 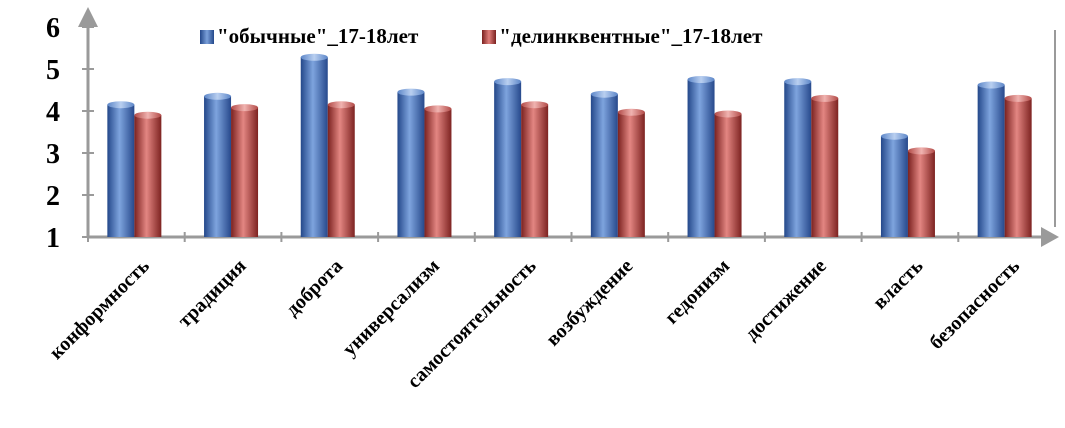 I want to click on legend-label-series-2: "делинквентные"_17-18лет, so click(x=631, y=36).